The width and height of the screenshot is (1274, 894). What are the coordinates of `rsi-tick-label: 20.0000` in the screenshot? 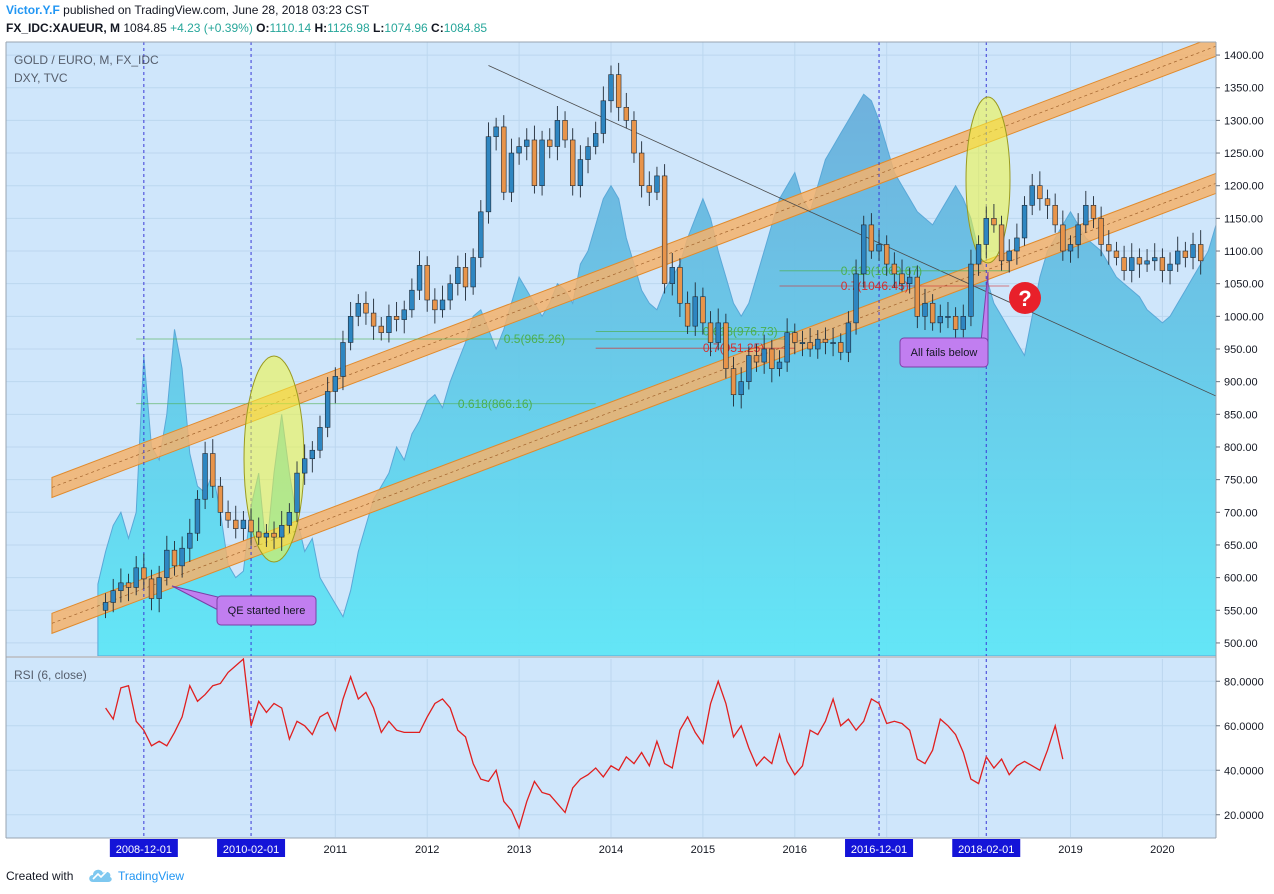 It's located at (1244, 816).